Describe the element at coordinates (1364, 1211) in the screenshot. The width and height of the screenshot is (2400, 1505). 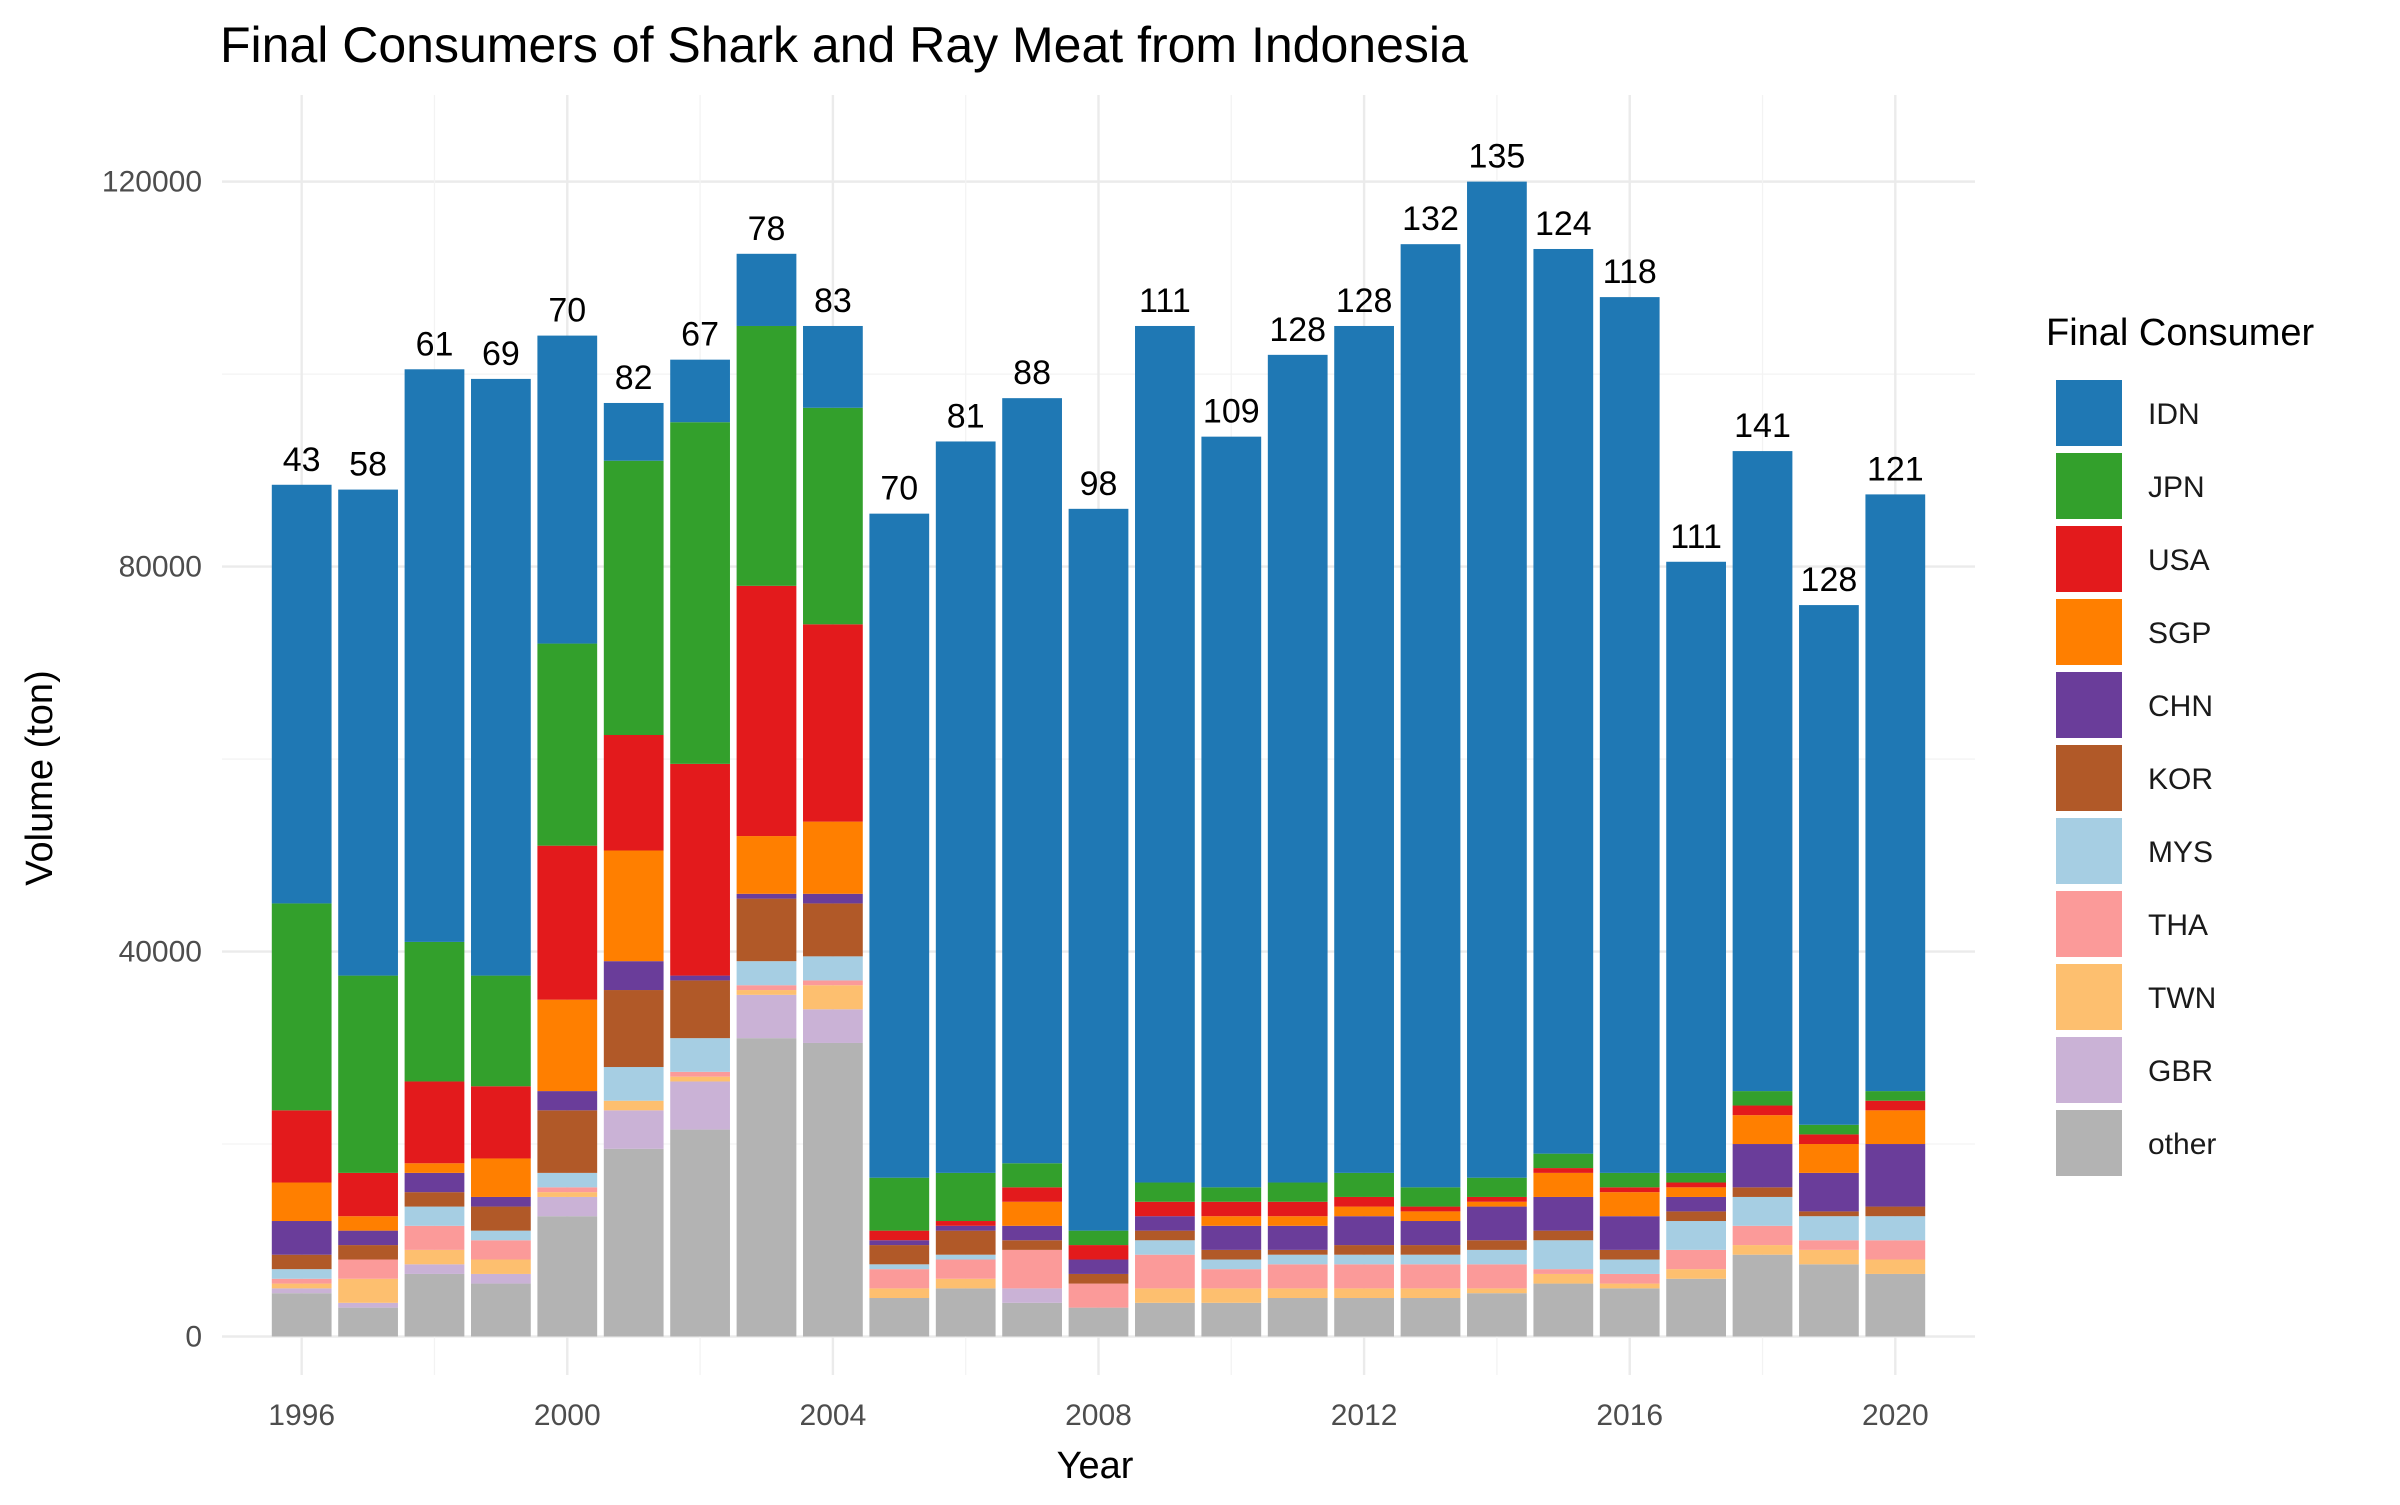
I see `bar-segment-sgp-2012` at that location.